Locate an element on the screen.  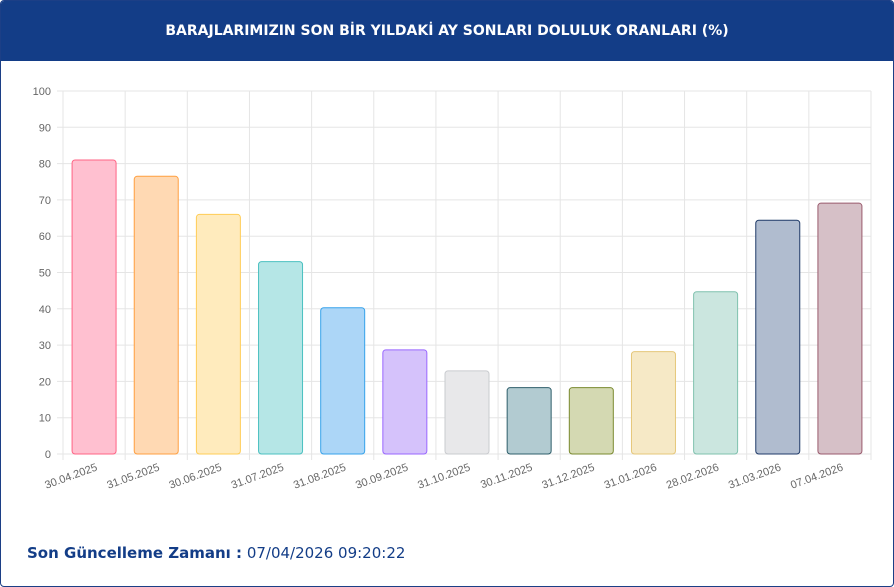
x-tick-label: 31.01.2026 is located at coordinates (631, 477).